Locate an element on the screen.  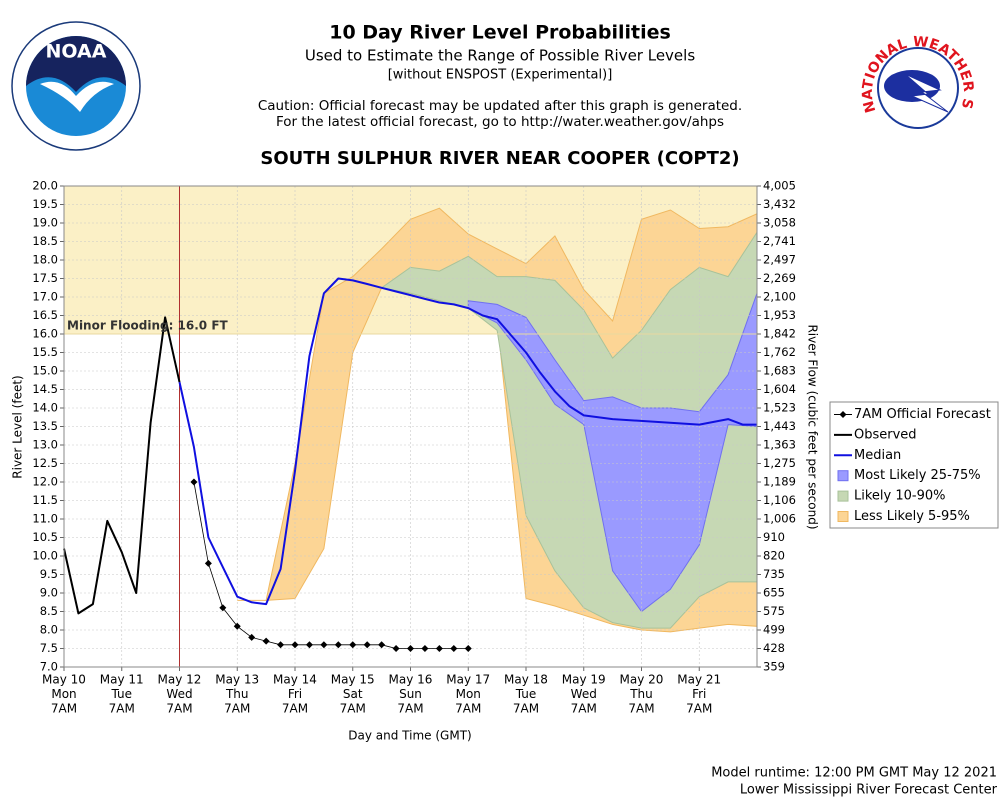
y-tick-label: 17.0 is located at coordinates (45, 297).